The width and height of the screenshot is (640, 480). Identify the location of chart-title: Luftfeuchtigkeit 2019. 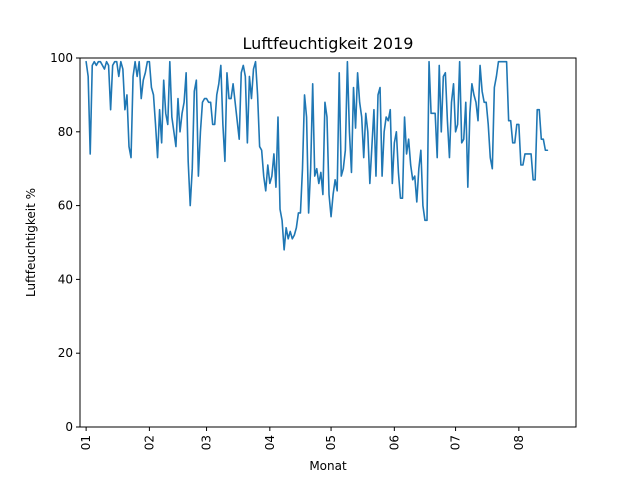
(328, 43).